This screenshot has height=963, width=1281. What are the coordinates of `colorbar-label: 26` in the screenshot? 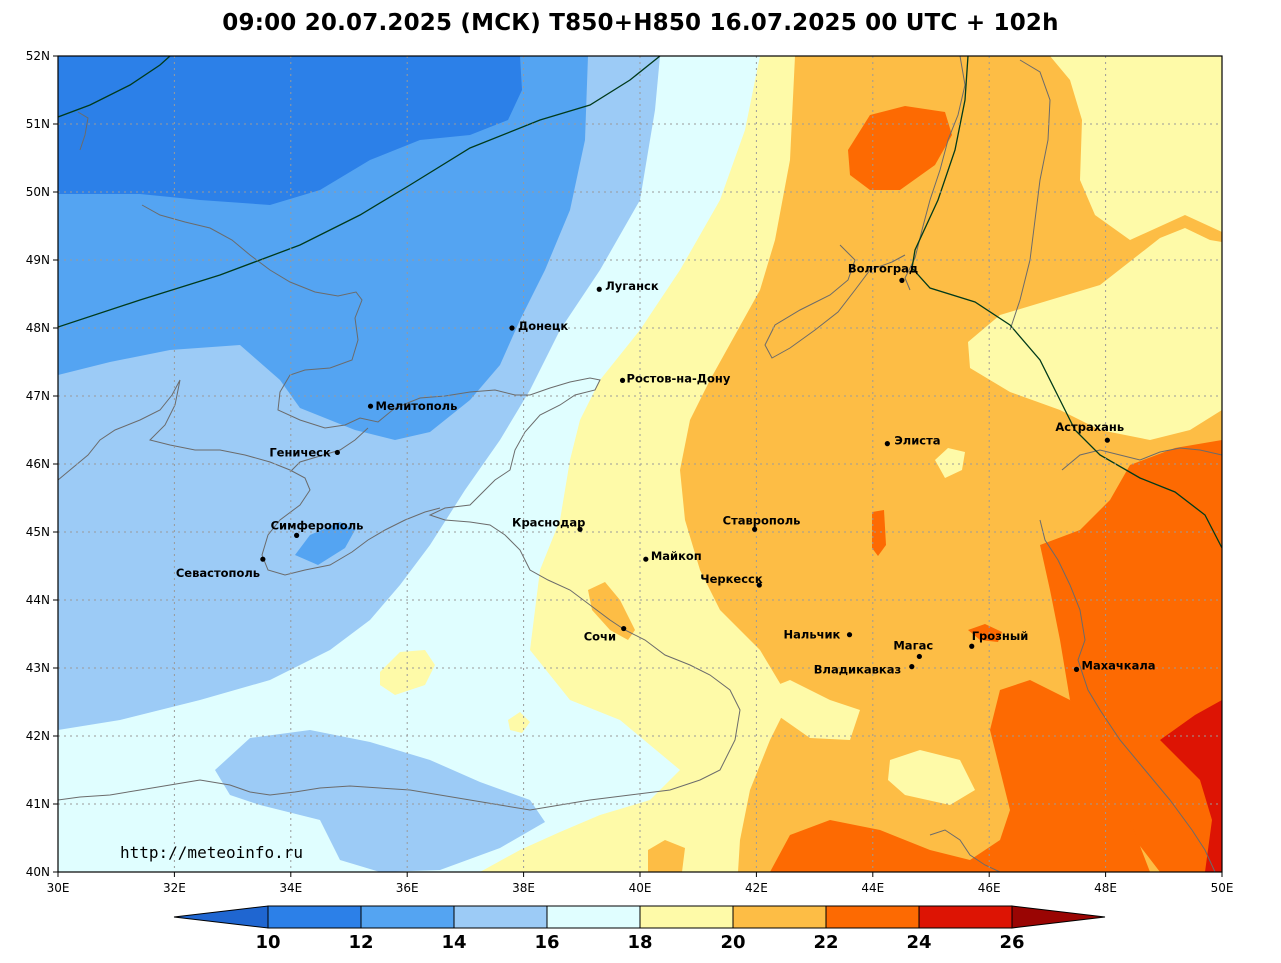 It's located at (1011, 942).